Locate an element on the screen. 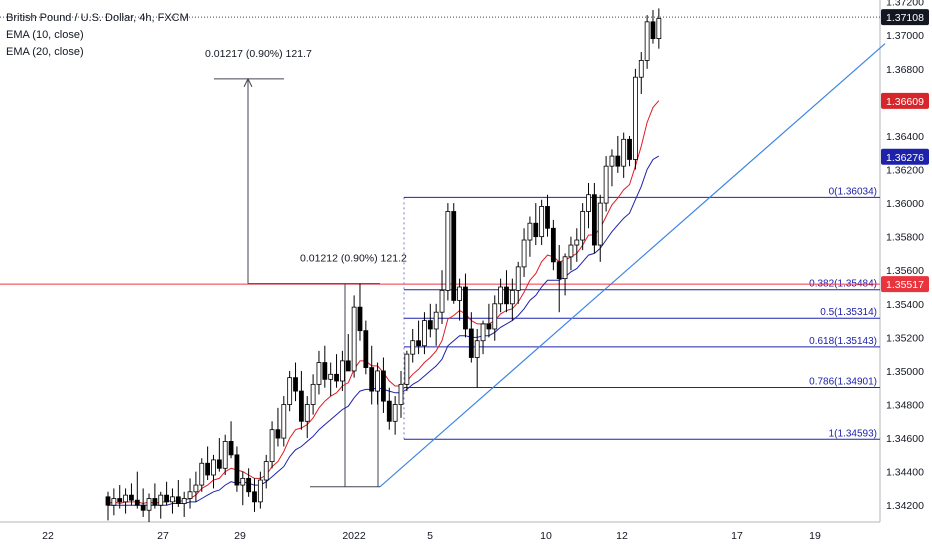  ema10-price-tag: 1.36609 is located at coordinates (905, 100).